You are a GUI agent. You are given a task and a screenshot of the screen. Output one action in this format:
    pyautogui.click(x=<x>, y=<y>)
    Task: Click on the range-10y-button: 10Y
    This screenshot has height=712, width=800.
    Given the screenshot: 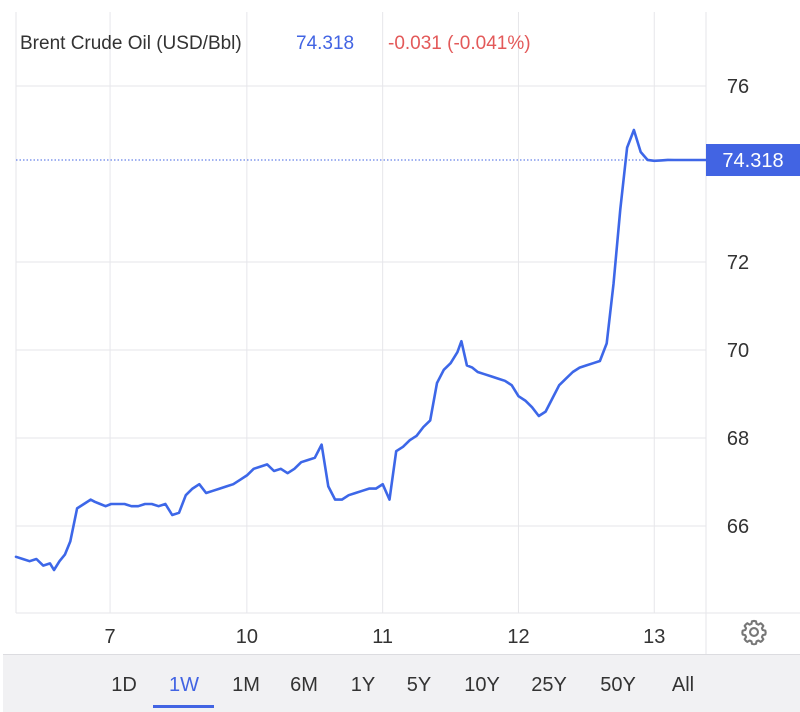 What is the action you would take?
    pyautogui.click(x=482, y=685)
    